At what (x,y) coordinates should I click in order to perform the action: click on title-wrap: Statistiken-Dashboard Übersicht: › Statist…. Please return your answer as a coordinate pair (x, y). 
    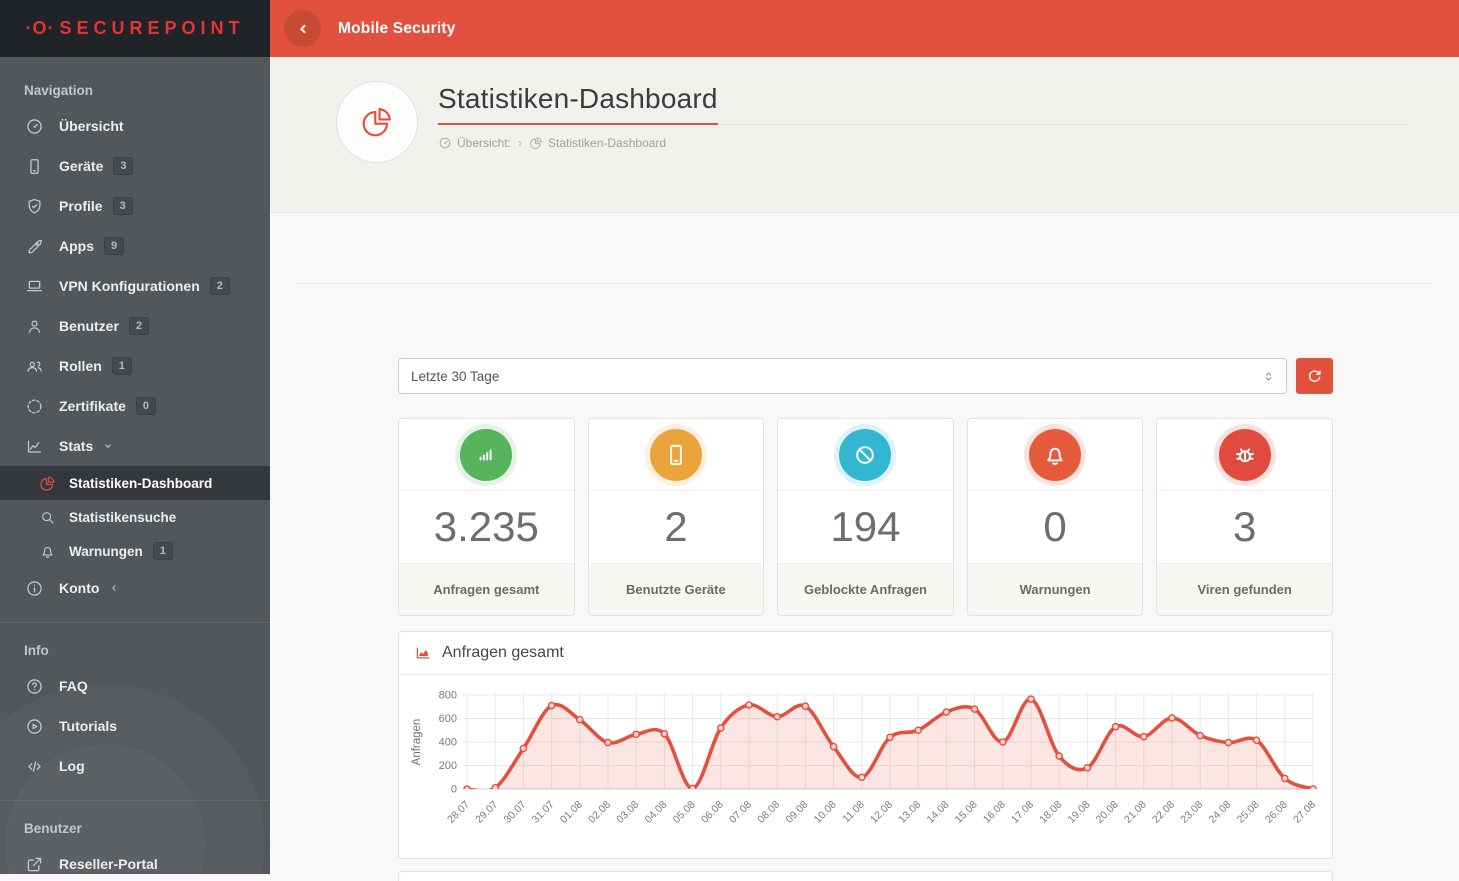
    Looking at the image, I should click on (922, 146).